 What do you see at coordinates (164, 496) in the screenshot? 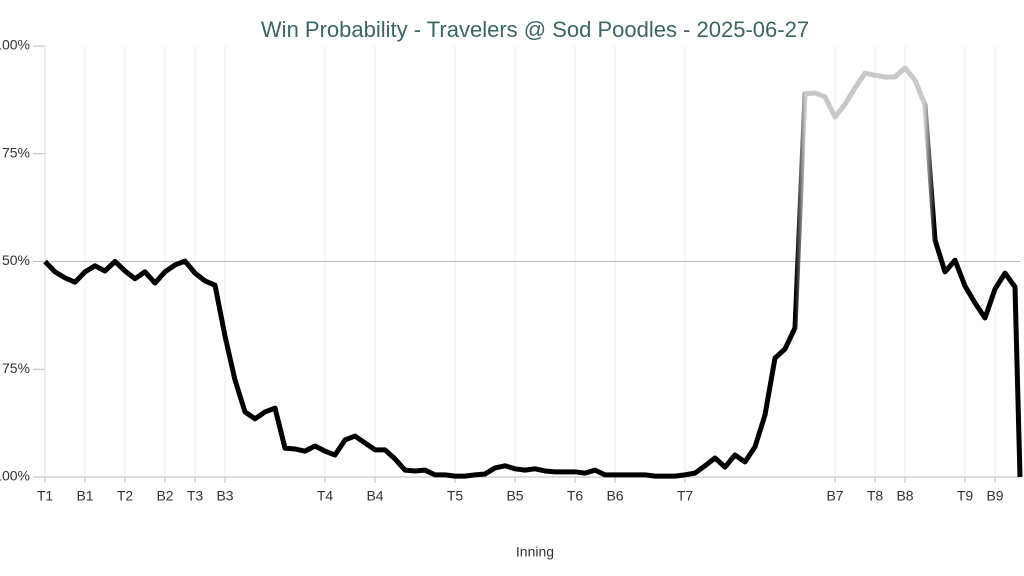
I see `x-tick-label: B2` at bounding box center [164, 496].